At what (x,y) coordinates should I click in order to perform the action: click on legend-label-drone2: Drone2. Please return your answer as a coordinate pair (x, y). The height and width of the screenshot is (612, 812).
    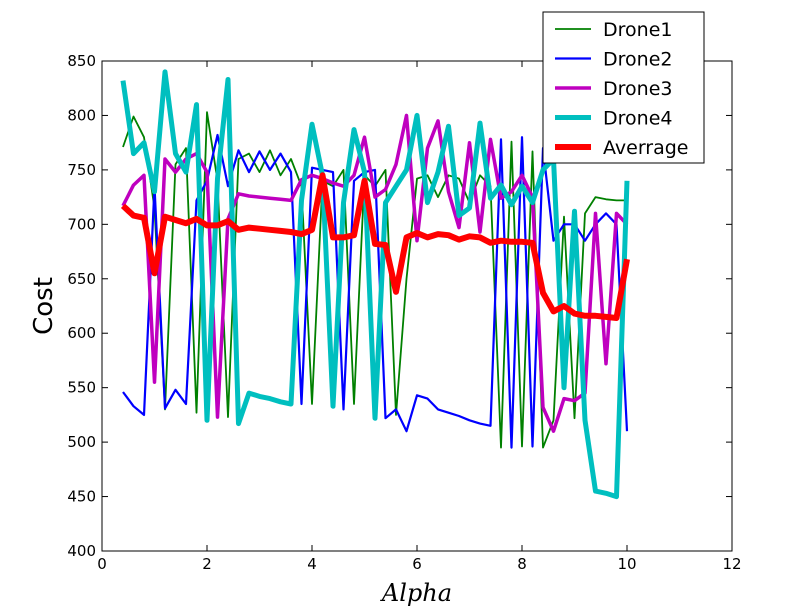
    Looking at the image, I should click on (637, 60).